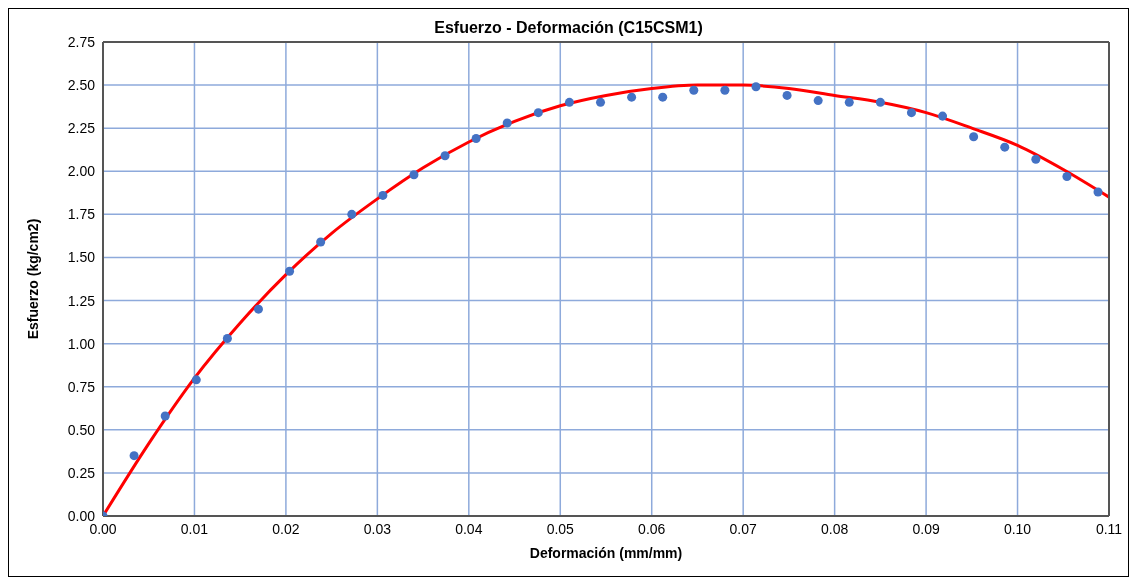 The width and height of the screenshot is (1137, 585). I want to click on x-tick-label: 0.01, so click(194, 528).